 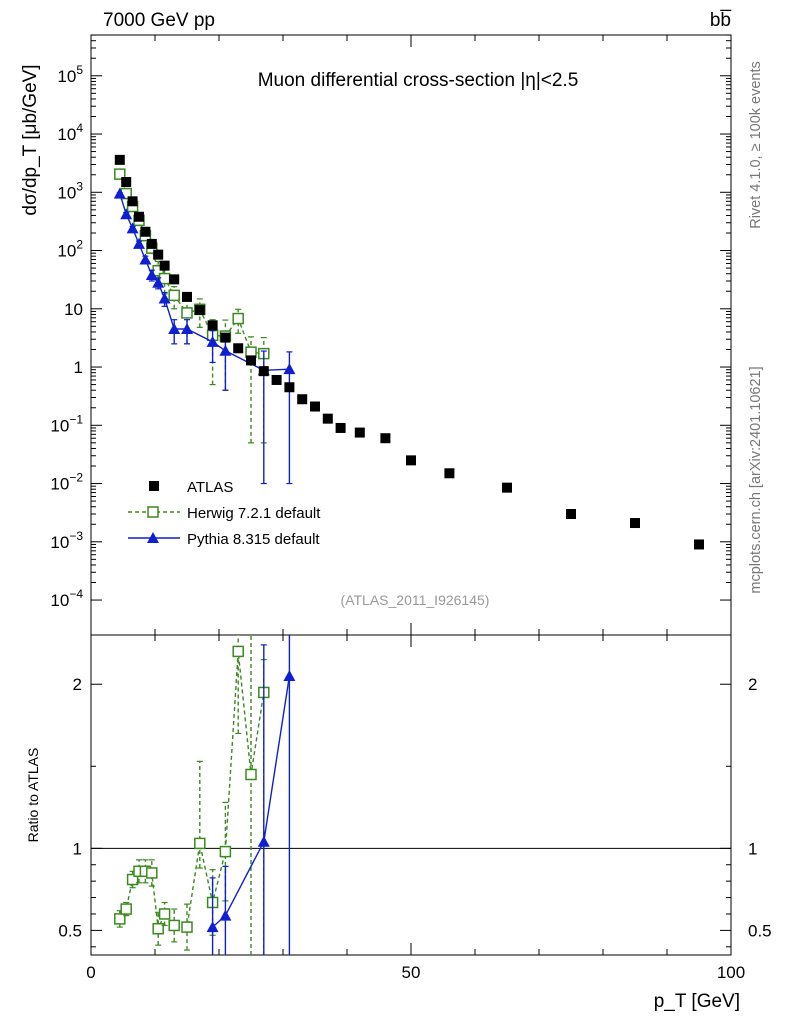 I want to click on ratio-x-tick-label: 50, so click(x=411, y=972).